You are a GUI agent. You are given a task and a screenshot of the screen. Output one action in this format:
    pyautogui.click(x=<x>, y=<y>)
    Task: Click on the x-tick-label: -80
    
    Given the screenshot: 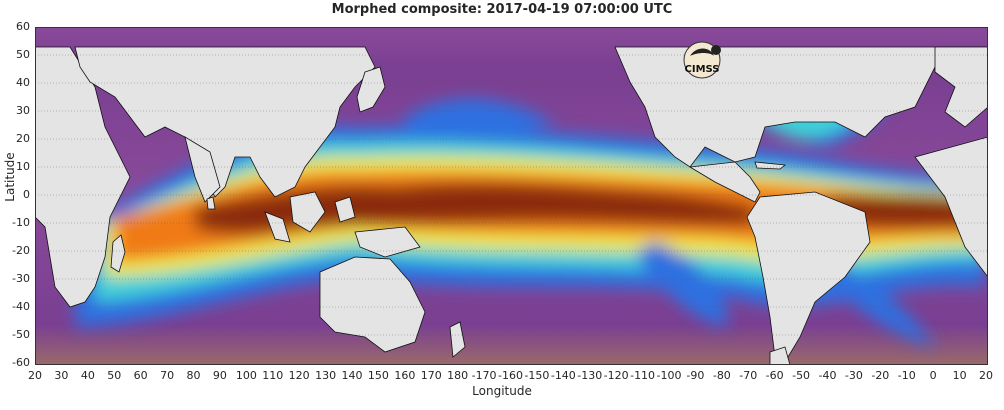 What is the action you would take?
    pyautogui.click(x=721, y=375)
    